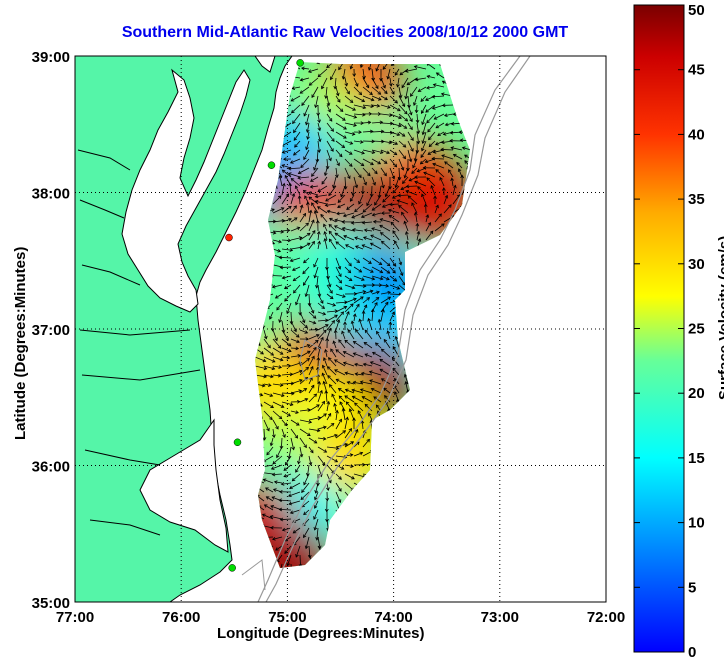  Describe the element at coordinates (696, 10) in the screenshot. I see `colorbar-tick-label: 50` at that location.